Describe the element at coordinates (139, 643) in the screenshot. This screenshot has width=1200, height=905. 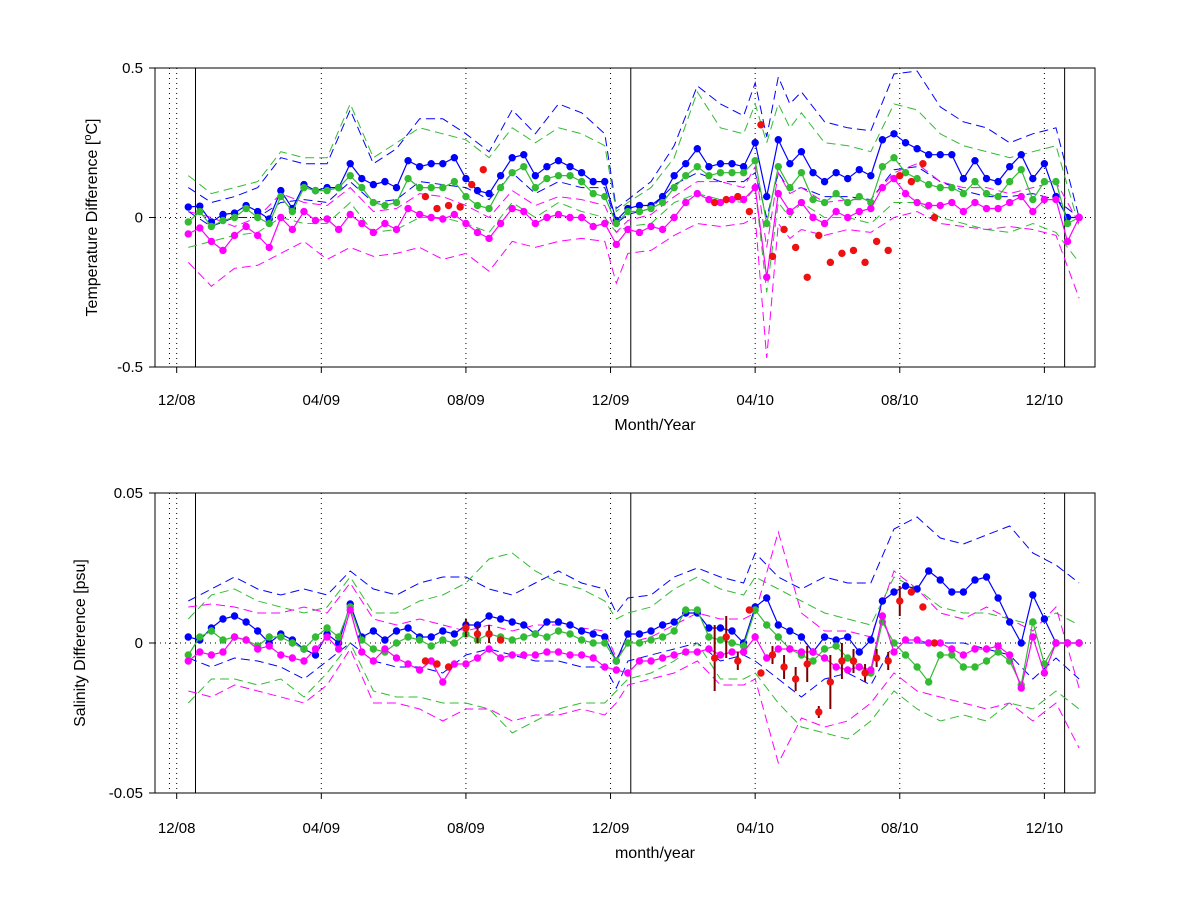
I see `chart2-ytick-label-1: 0` at that location.